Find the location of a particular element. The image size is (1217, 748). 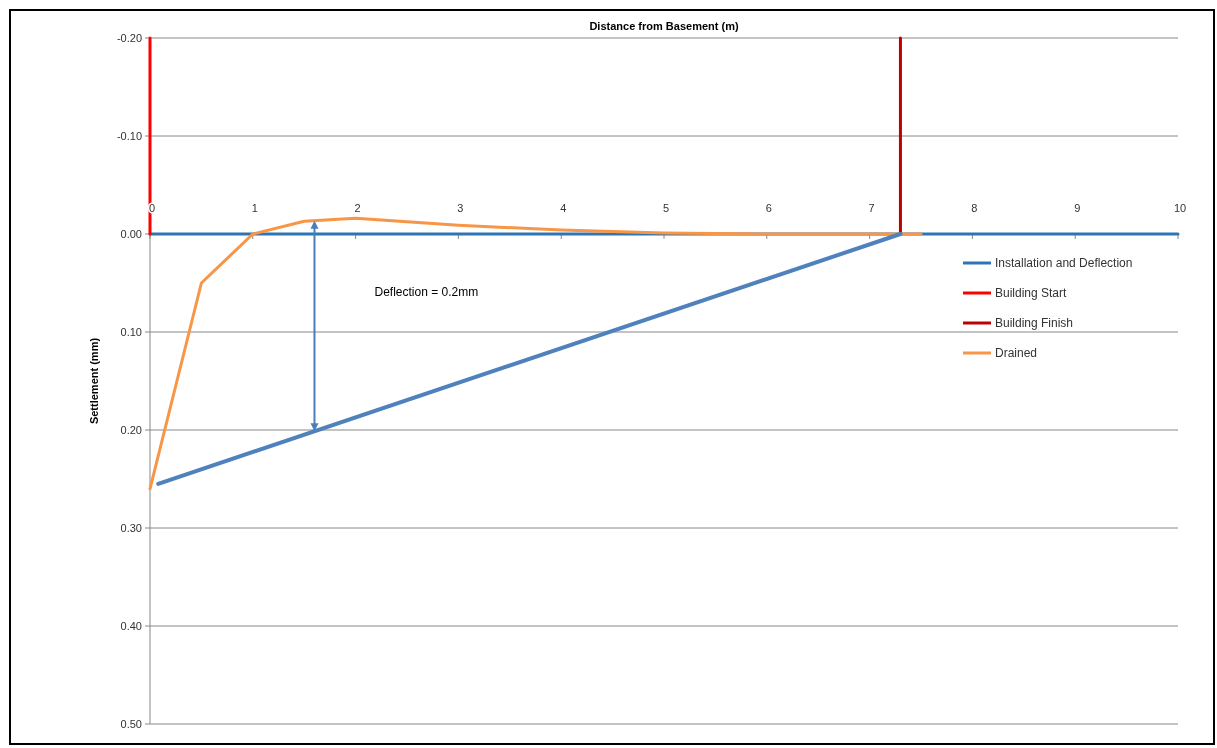

y-tick-label: -0.20 is located at coordinates (129, 38).